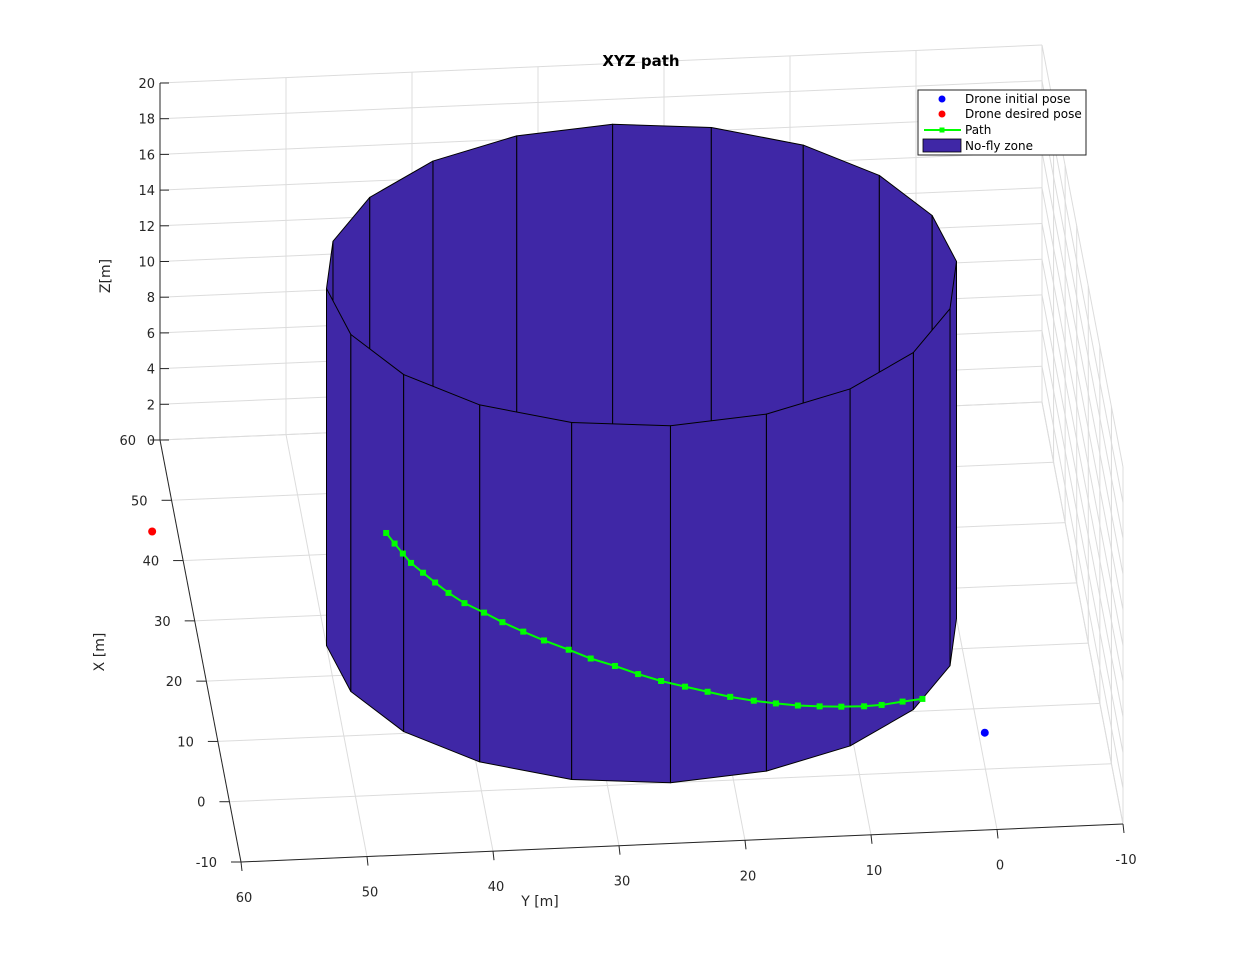  Describe the element at coordinates (942, 145) in the screenshot. I see `legend-nofly-swatch` at that location.